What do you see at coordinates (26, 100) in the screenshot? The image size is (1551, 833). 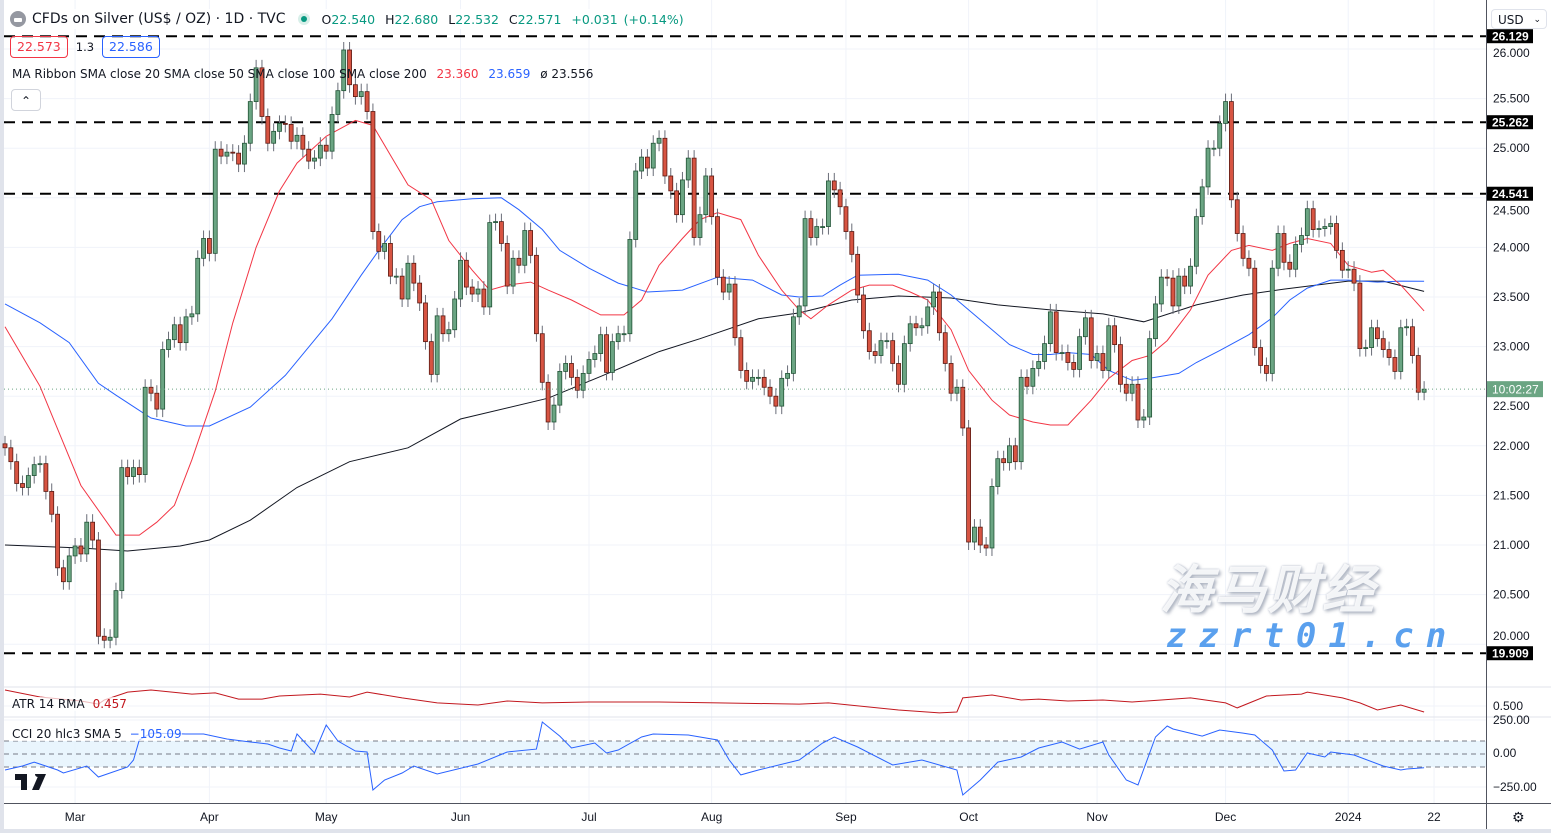 I see `collapse-legend-button: ⌃` at bounding box center [26, 100].